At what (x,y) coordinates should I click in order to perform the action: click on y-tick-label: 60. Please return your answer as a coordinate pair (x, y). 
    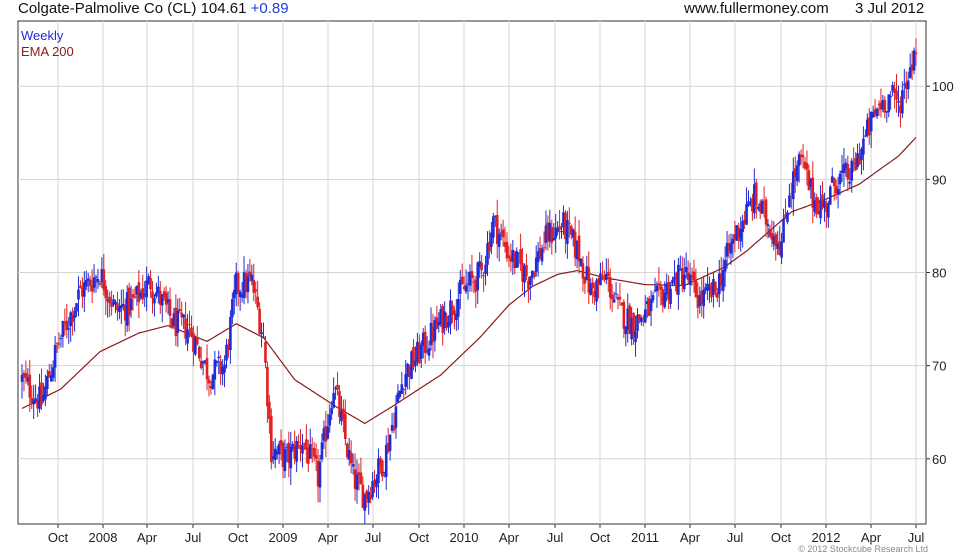
    Looking at the image, I should click on (939, 459).